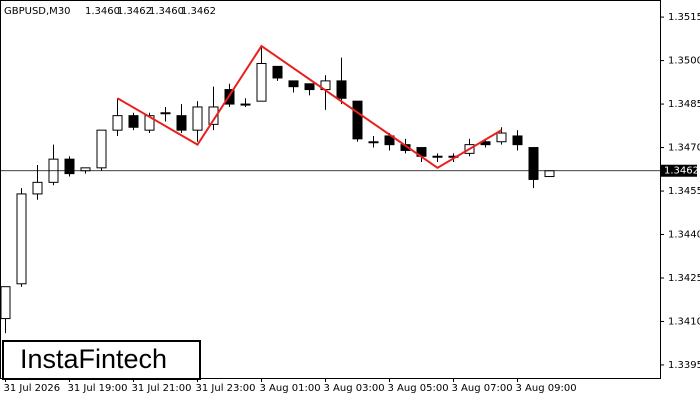 The height and width of the screenshot is (400, 700). I want to click on x-tick-label: 3 Aug 01:00, so click(290, 388).